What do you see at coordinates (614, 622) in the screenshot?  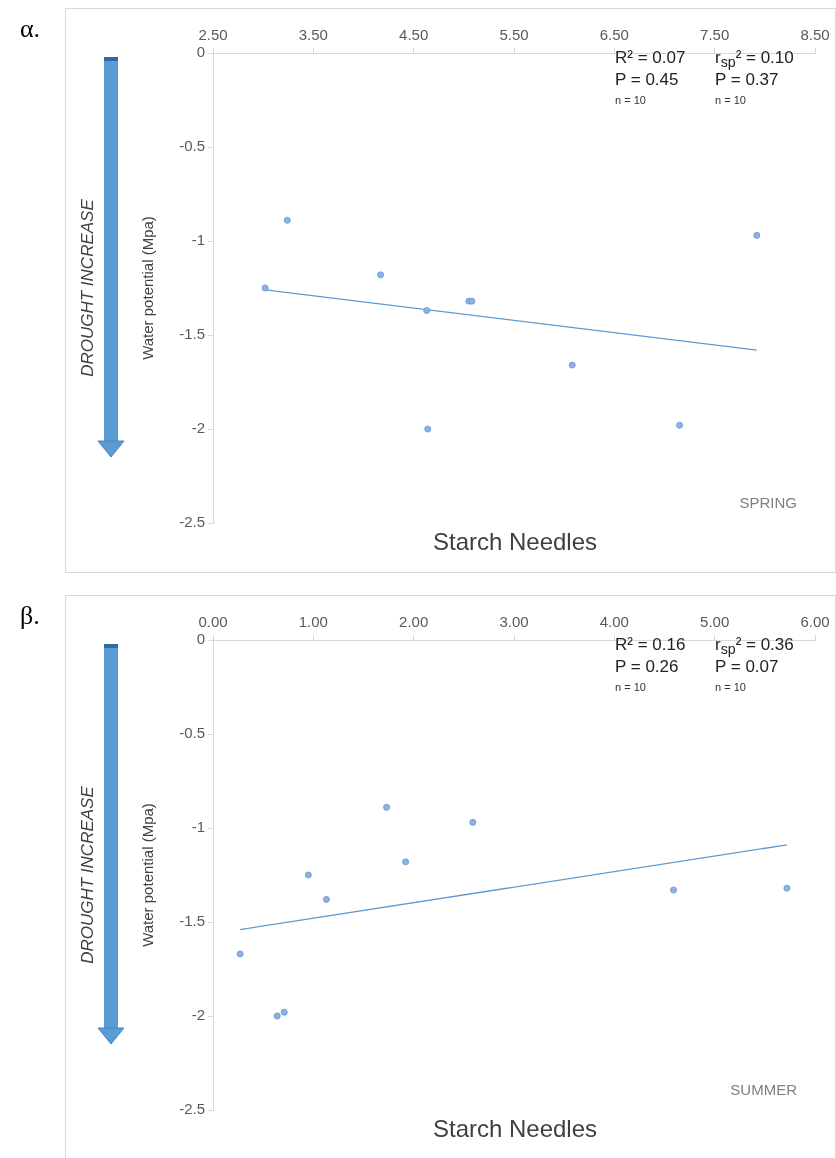 I see `x-tick-label: 4.00` at bounding box center [614, 622].